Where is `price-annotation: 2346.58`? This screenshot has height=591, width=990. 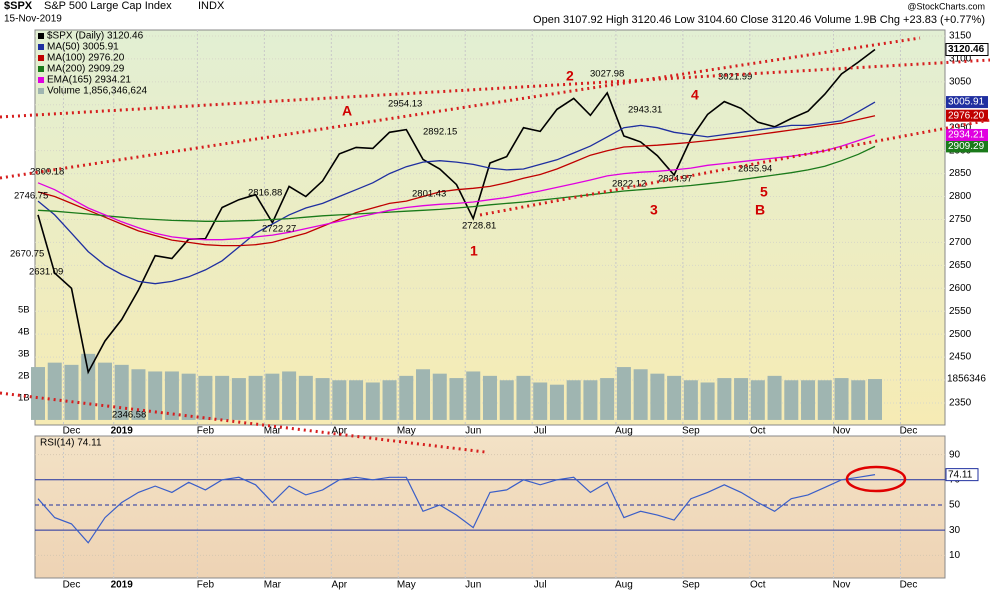
price-annotation: 2346.58 is located at coordinates (129, 415).